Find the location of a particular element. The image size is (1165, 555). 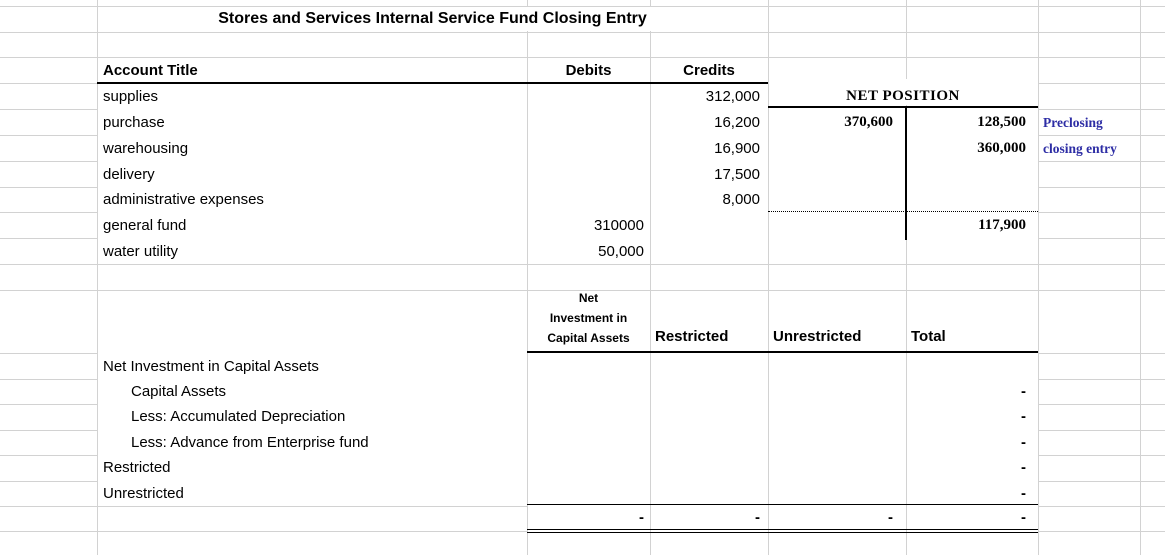

totals-nica-cell: - is located at coordinates (641, 517).